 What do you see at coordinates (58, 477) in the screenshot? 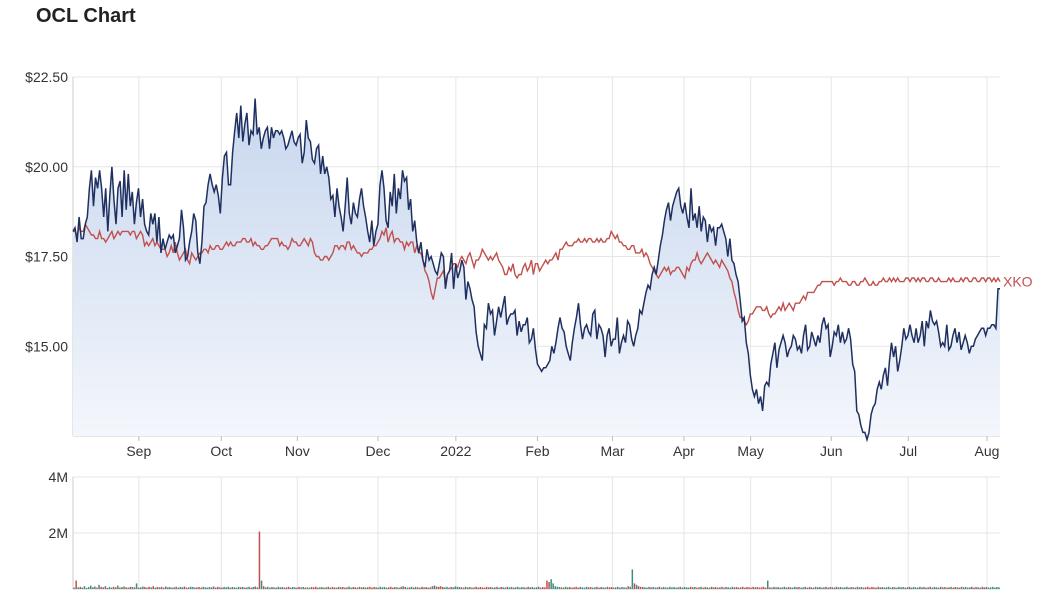
I see `vol-y-tick-label: 4M` at bounding box center [58, 477].